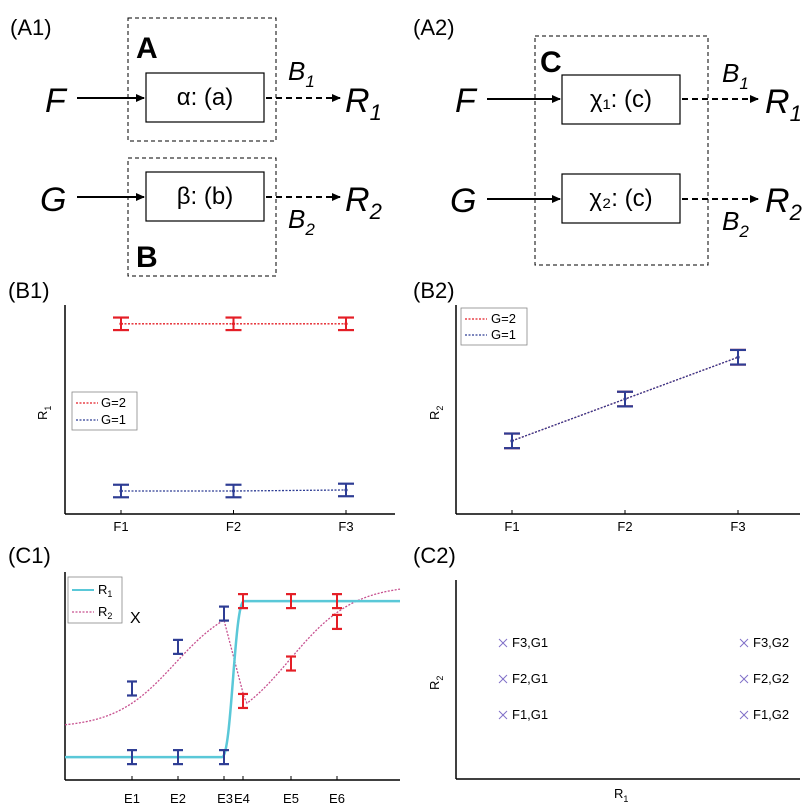  I want to click on c1-annotation-x: X, so click(135, 618).